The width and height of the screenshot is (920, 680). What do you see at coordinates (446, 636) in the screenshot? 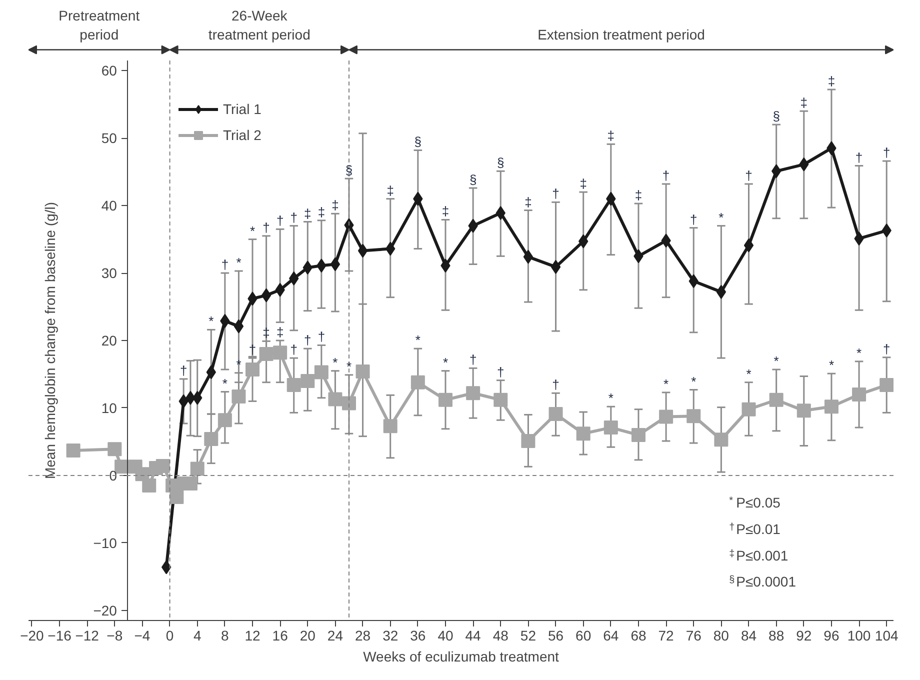
I see `x-tick-label: 40` at bounding box center [446, 636].